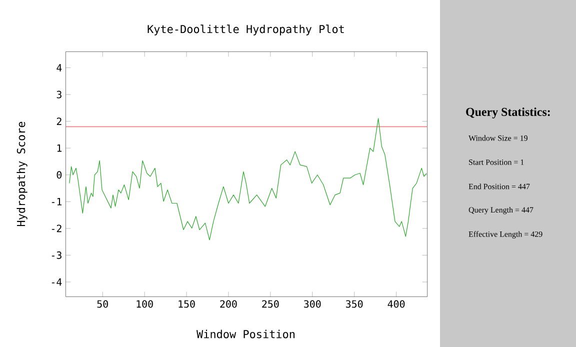  I want to click on y-tick-label: -1, so click(57, 202).